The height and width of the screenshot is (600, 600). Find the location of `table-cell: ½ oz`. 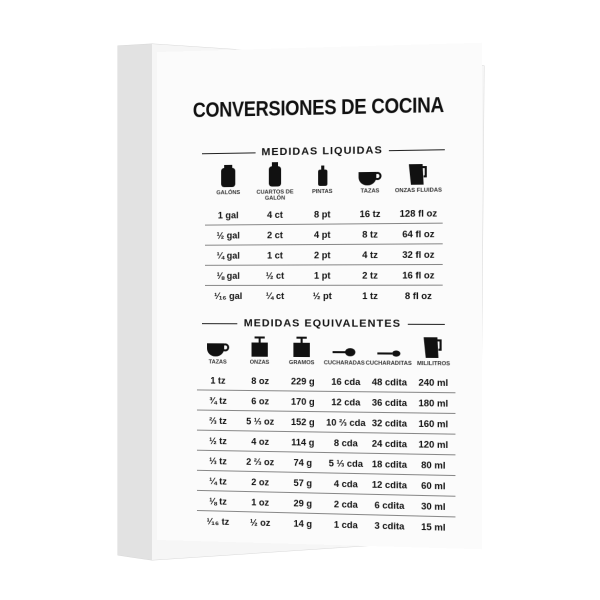

table-cell: ½ oz is located at coordinates (260, 522).